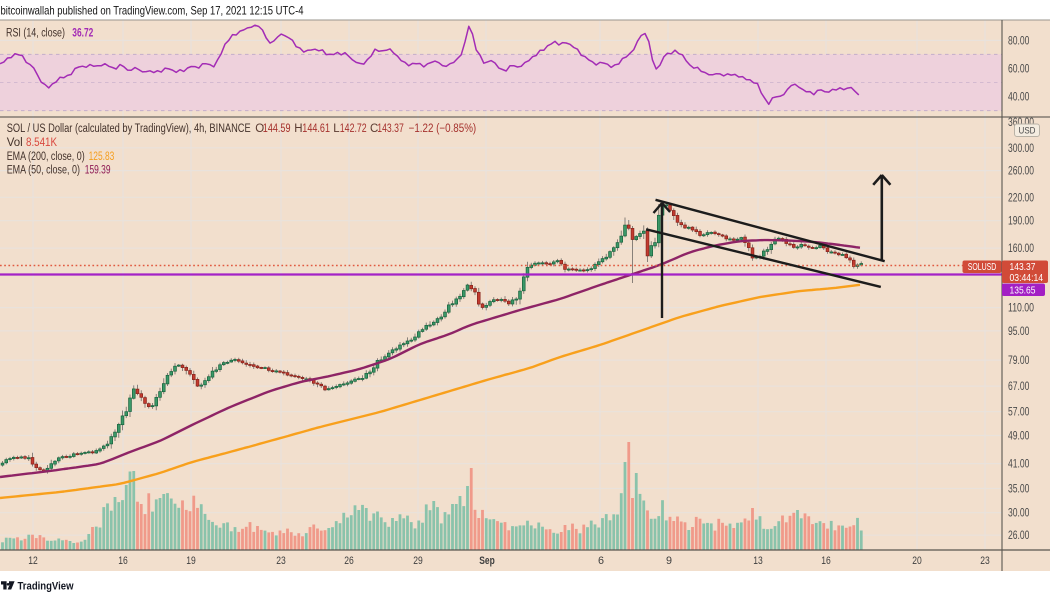 The image size is (1050, 600). Describe the element at coordinates (353, 129) in the screenshot. I see `svg-text: 142.72` at that location.